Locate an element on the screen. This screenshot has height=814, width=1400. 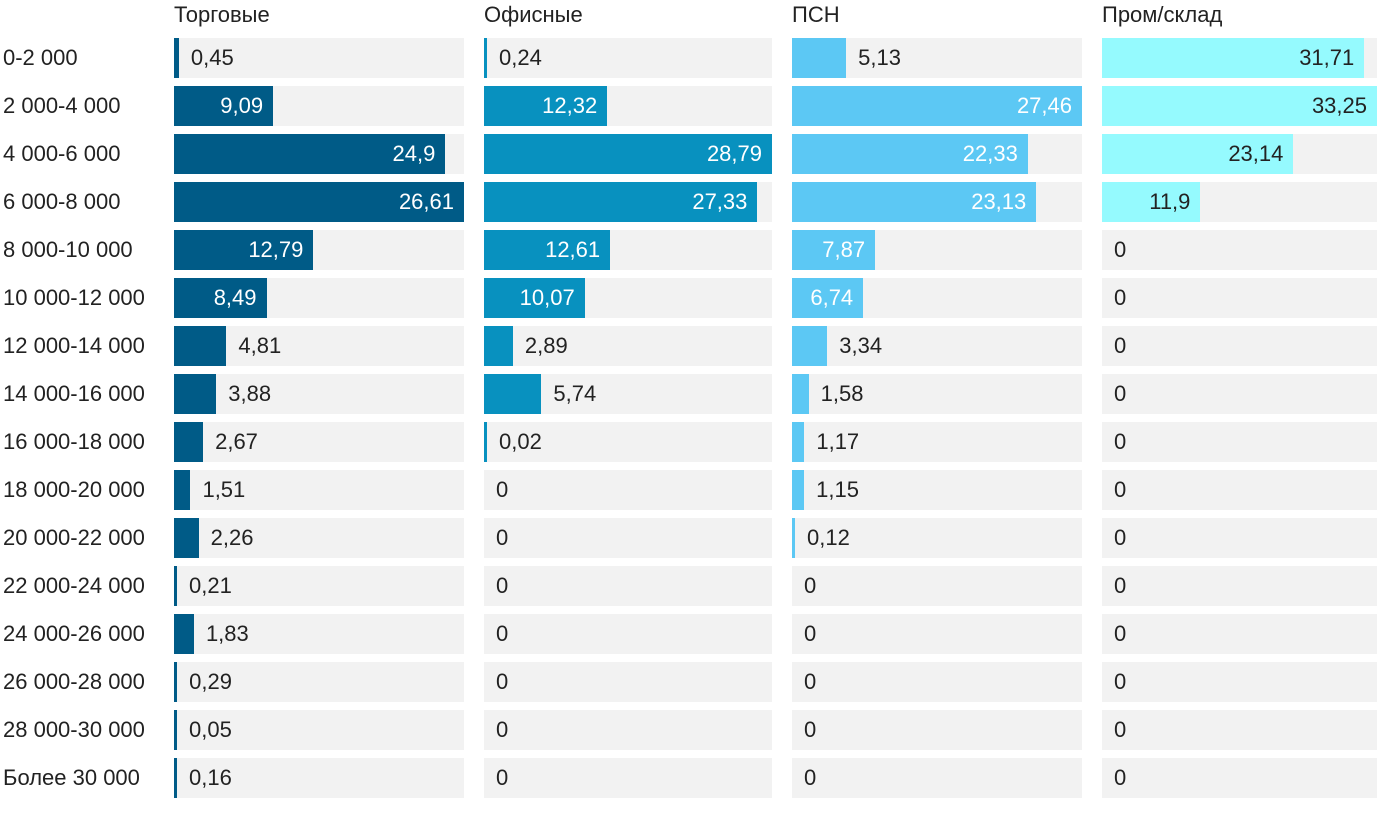
value-label: 0,05 is located at coordinates (210, 729).